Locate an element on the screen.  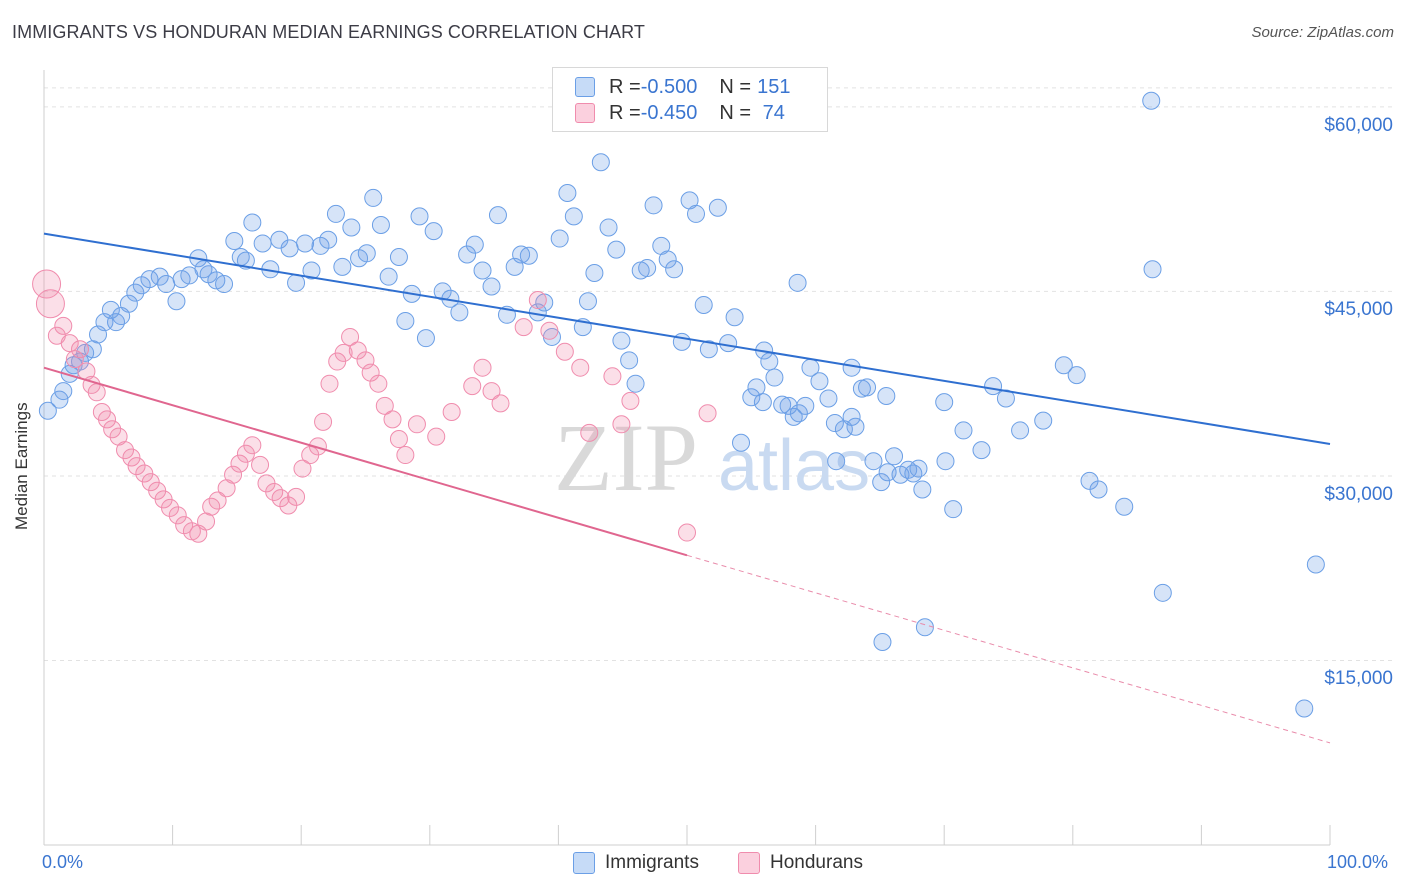
legend-row-immigrants: R = -0.500 N = 151 is located at coordinates (682, 87).